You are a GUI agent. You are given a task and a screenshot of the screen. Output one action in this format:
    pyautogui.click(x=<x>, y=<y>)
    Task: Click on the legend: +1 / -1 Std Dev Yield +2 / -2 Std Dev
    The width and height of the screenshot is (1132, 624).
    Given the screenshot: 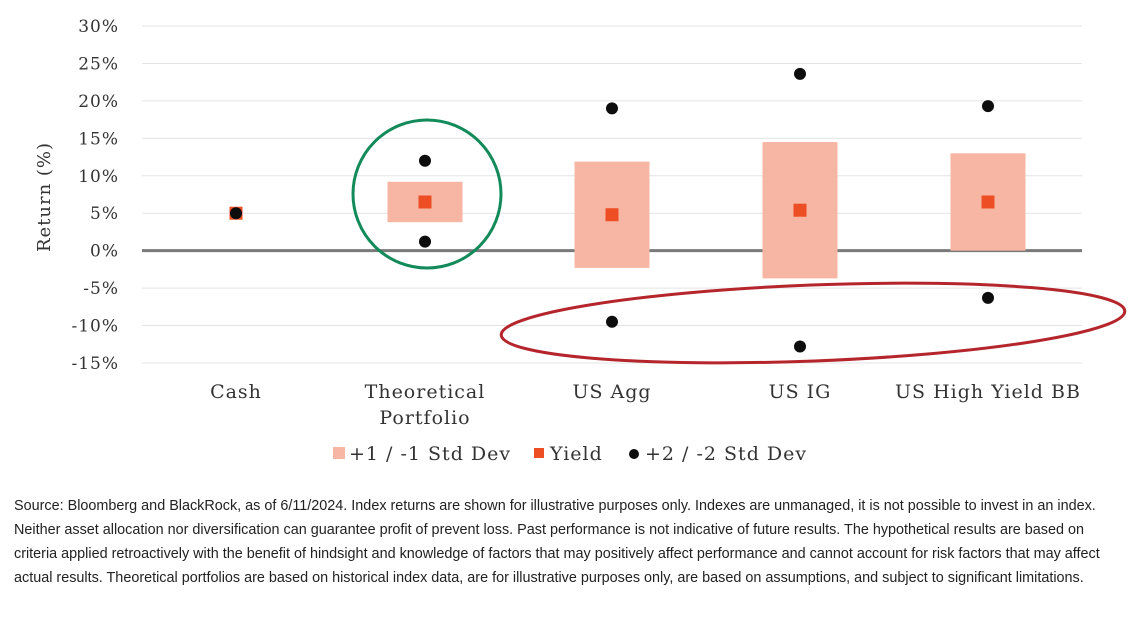 What is the action you would take?
    pyautogui.click(x=570, y=454)
    